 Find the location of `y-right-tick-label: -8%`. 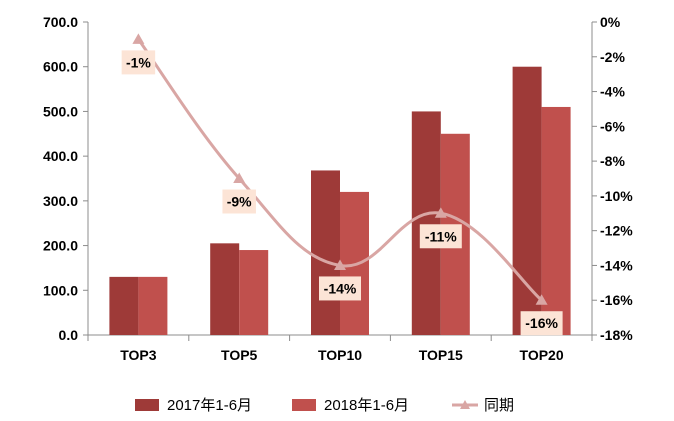

y-right-tick-label: -8% is located at coordinates (612, 161).